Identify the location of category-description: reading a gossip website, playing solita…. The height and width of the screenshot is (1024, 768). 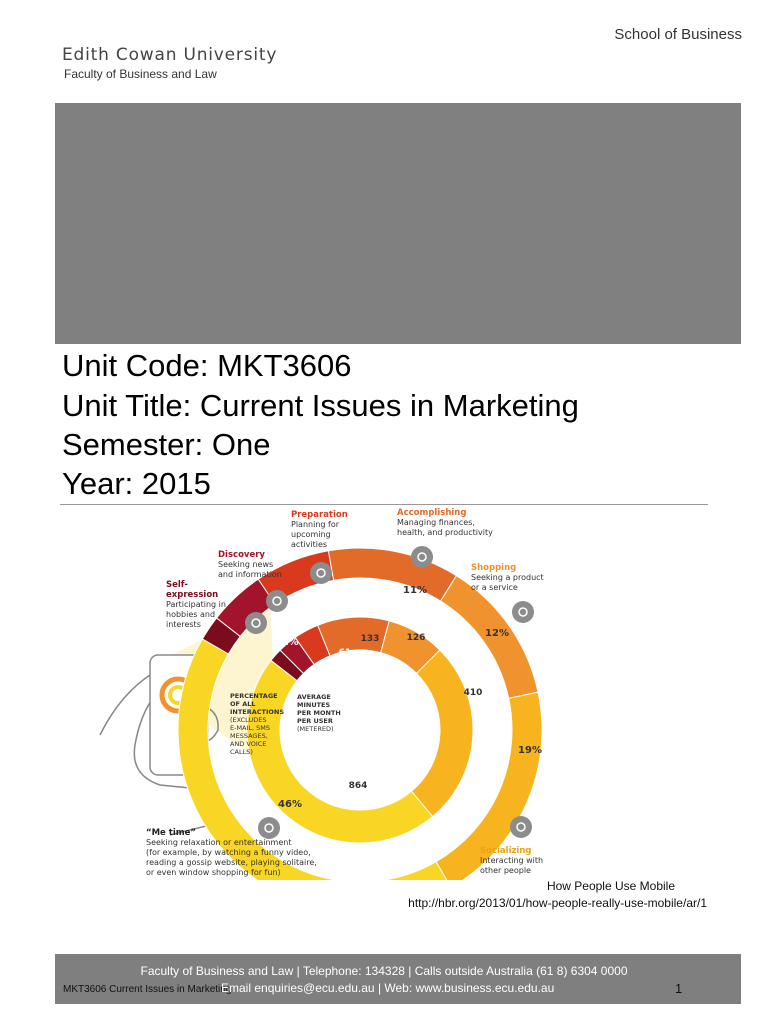
(231, 862).